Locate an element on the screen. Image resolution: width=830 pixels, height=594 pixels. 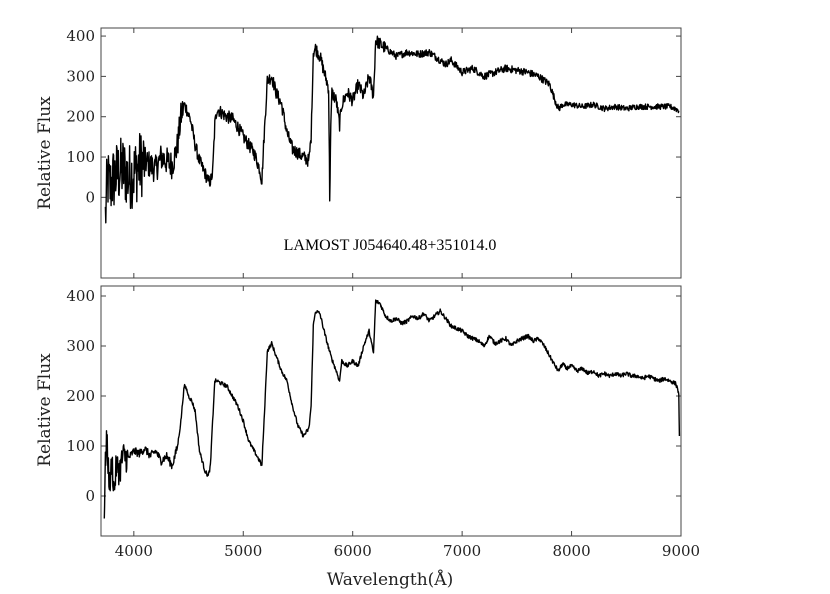
x-tick-label: 6000 is located at coordinates (353, 551).